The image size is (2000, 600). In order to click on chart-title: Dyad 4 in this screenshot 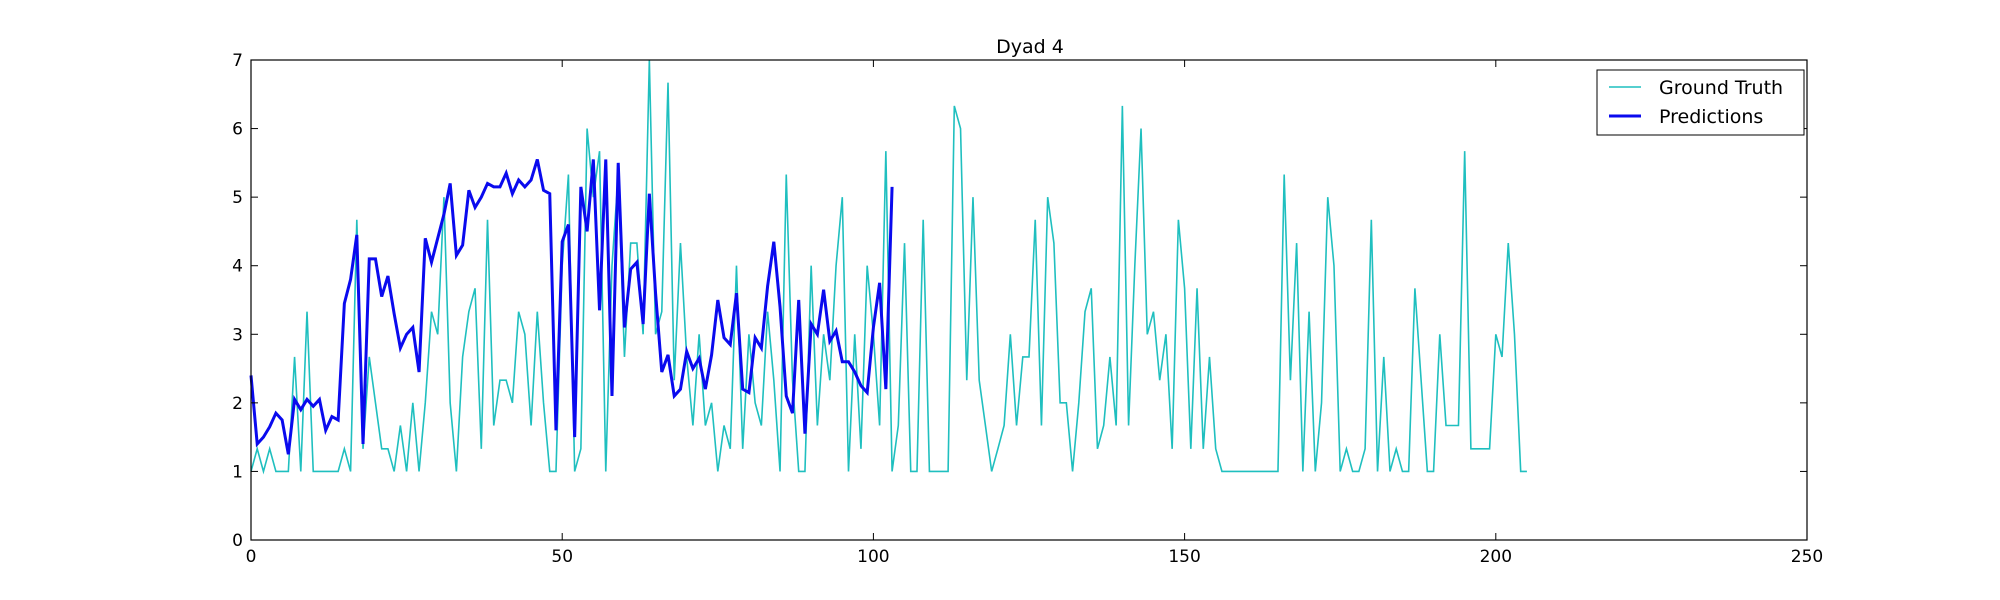, I will do `click(1030, 47)`.